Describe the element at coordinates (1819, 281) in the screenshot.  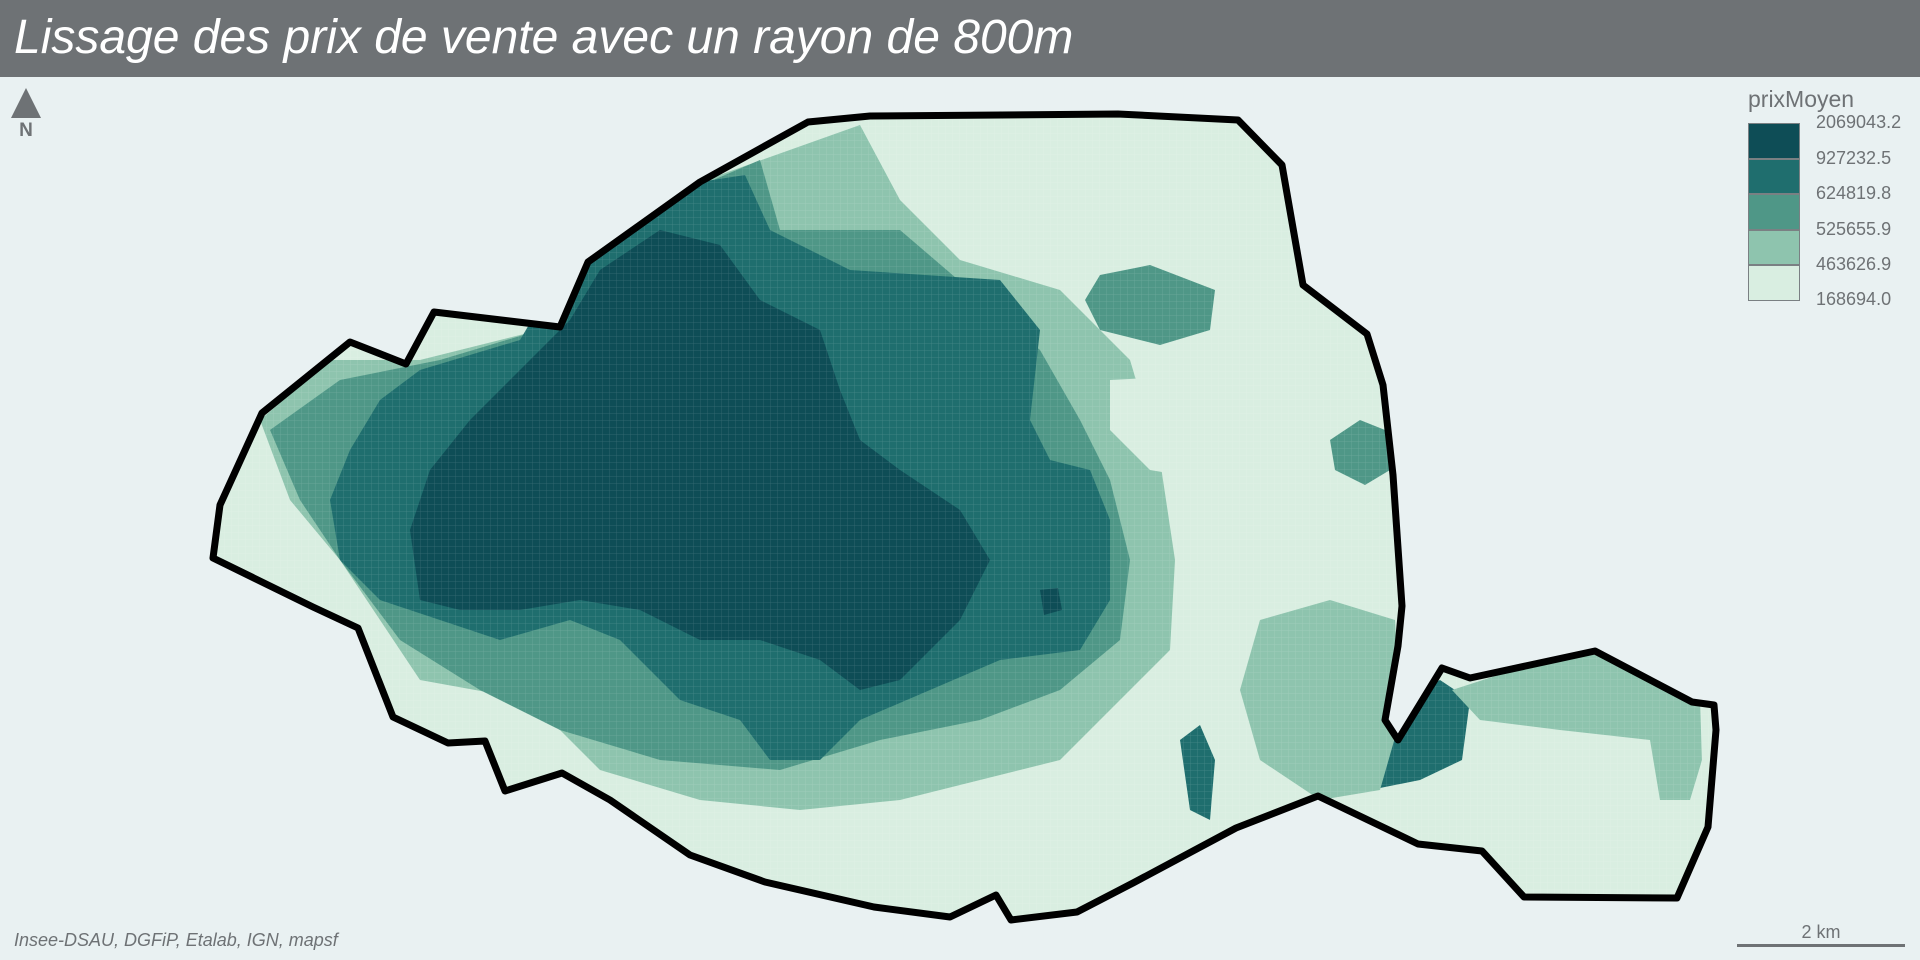
I see `legend-item: 463626.9 168694.0` at that location.